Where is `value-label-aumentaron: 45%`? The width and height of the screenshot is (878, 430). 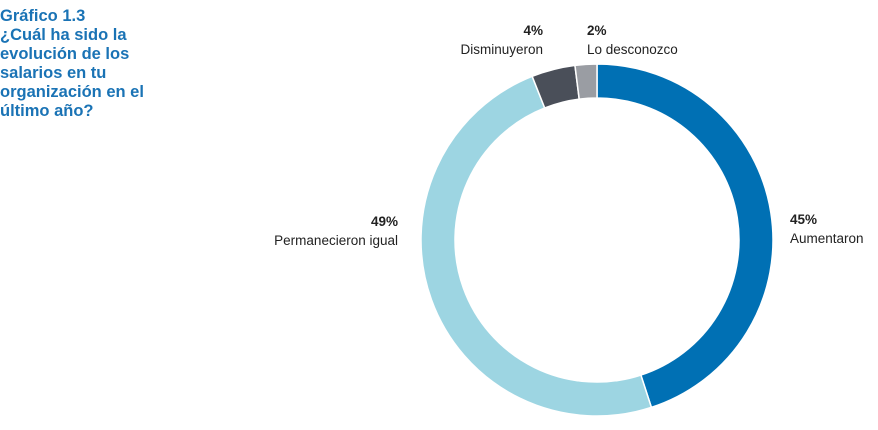
value-label-aumentaron: 45% is located at coordinates (803, 219).